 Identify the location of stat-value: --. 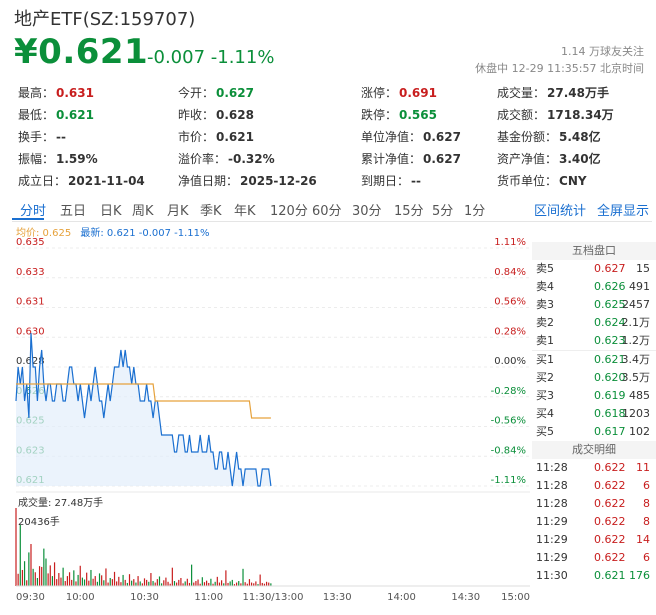
(61, 137).